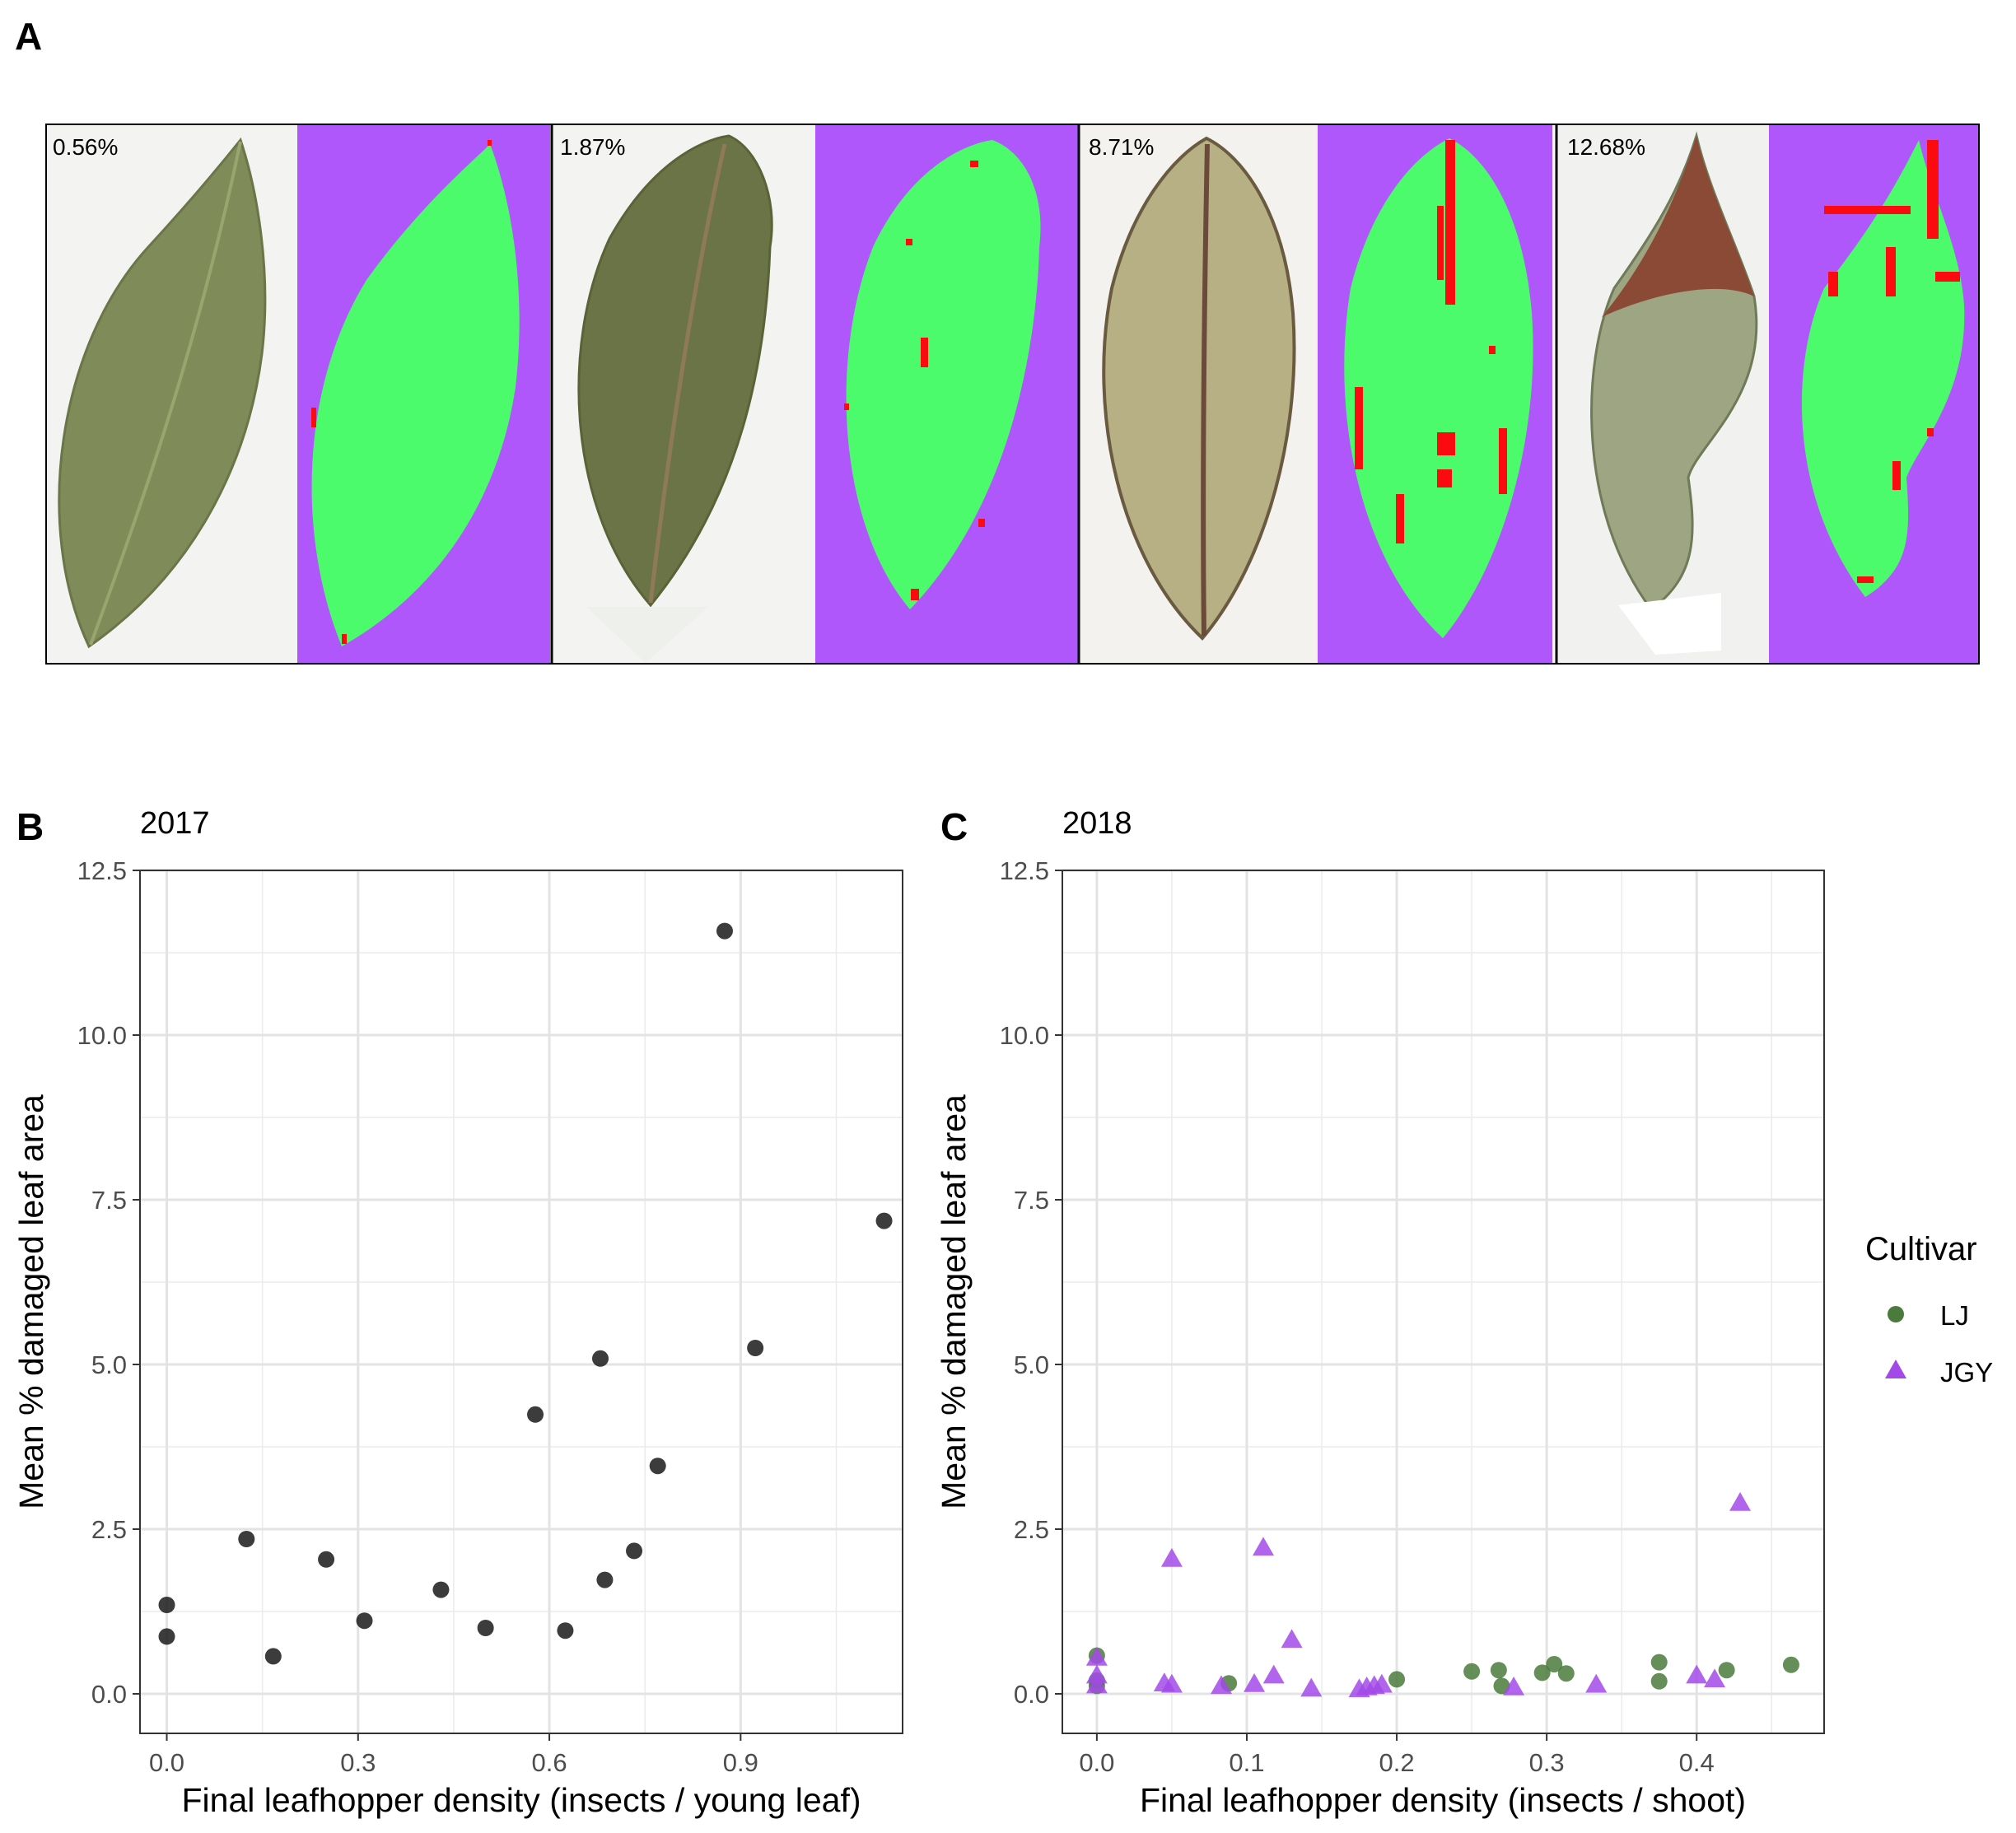  I want to click on x-tick-label: 0.9, so click(740, 1762).